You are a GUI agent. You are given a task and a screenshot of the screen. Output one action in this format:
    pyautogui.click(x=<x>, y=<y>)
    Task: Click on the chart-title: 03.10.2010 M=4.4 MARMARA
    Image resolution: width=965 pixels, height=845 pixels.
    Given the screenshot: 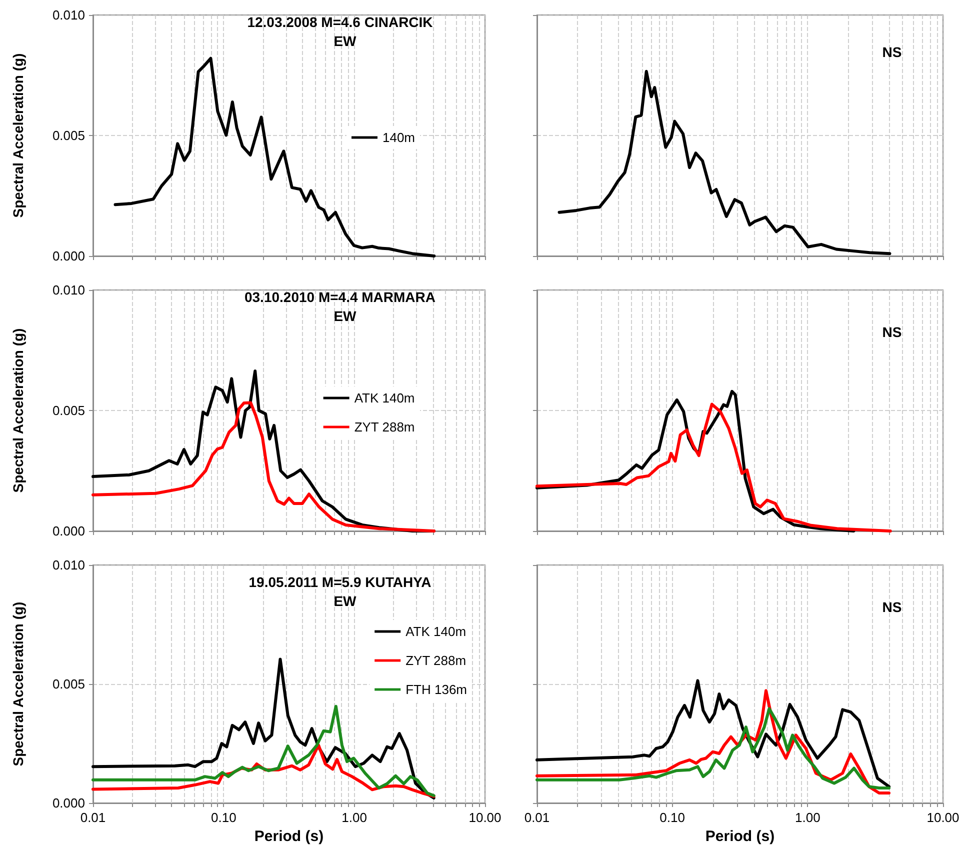 What is the action you would take?
    pyautogui.click(x=340, y=297)
    